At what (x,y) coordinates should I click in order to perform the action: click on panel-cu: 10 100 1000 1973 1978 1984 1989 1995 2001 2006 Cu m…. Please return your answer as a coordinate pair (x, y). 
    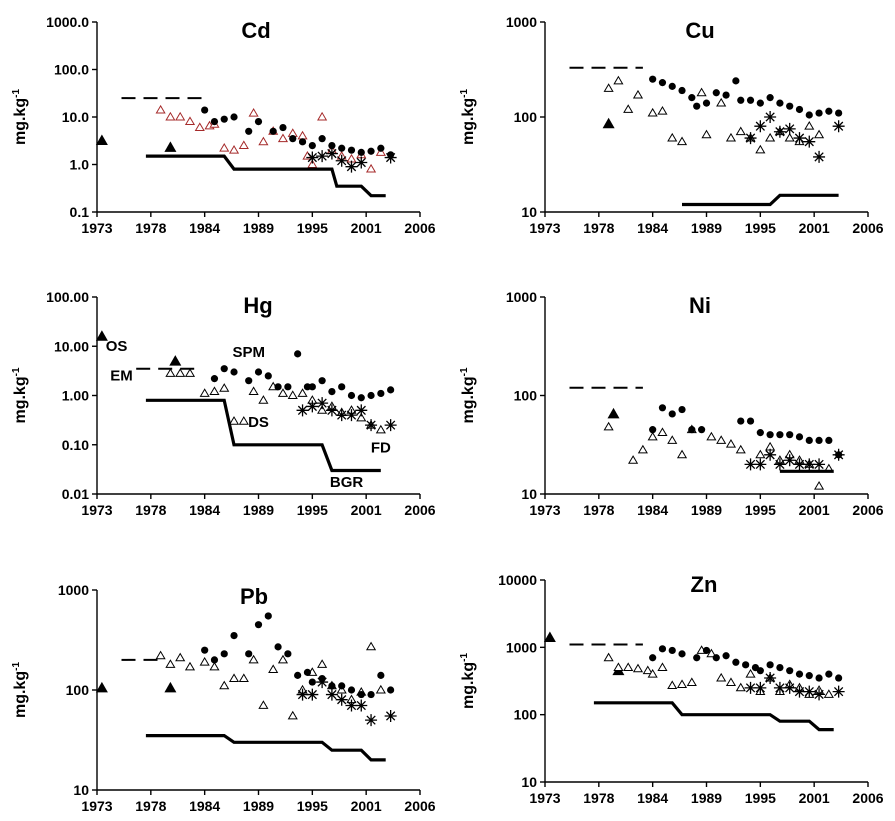
    Looking at the image, I should click on (671, 125).